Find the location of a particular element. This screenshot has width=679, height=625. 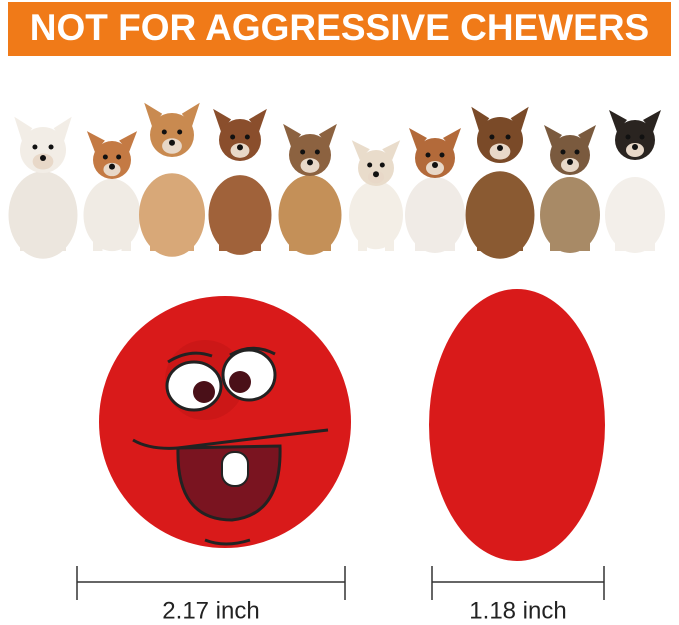

face-ball is located at coordinates (225, 422).